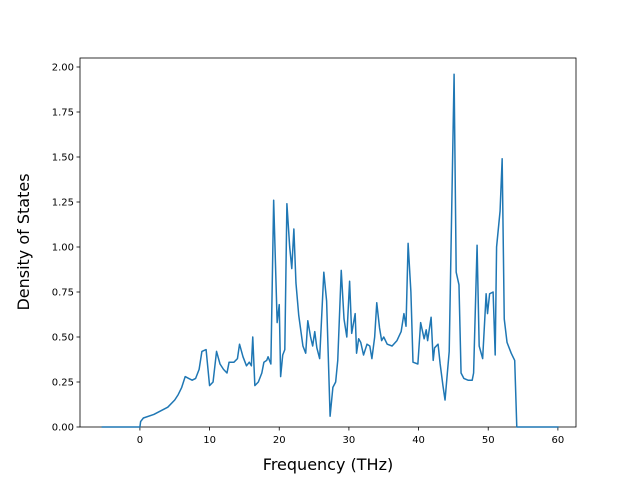 Image resolution: width=640 pixels, height=480 pixels. Describe the element at coordinates (63, 293) in the screenshot. I see `y-tick-label: 0.75` at that location.